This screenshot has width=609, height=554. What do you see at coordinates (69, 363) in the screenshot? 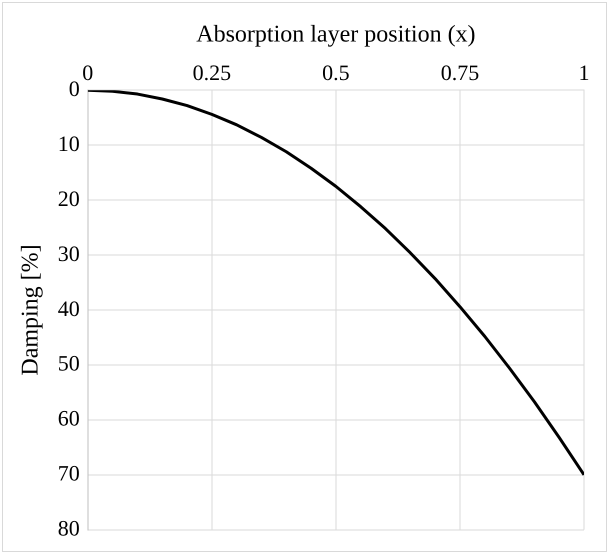
I see `y-tick-label: 50` at bounding box center [69, 363].